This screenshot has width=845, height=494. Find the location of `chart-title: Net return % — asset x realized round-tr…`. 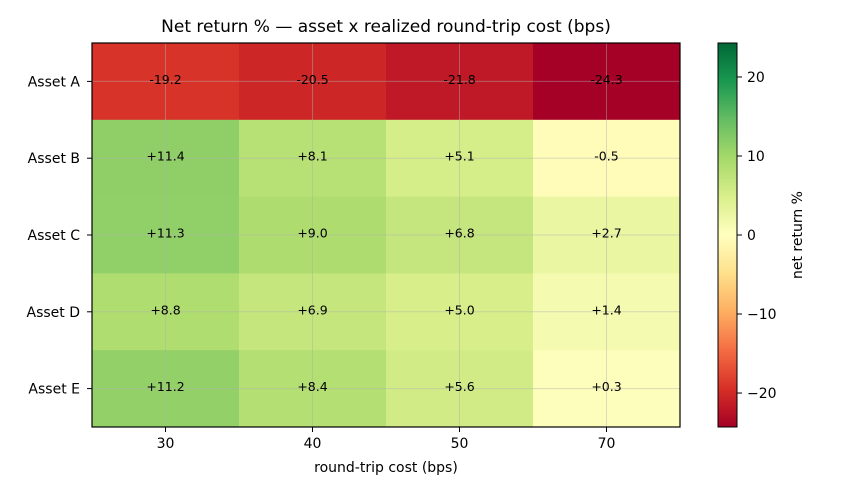

chart-title: Net return % — asset x realized round-tr… is located at coordinates (386, 27).